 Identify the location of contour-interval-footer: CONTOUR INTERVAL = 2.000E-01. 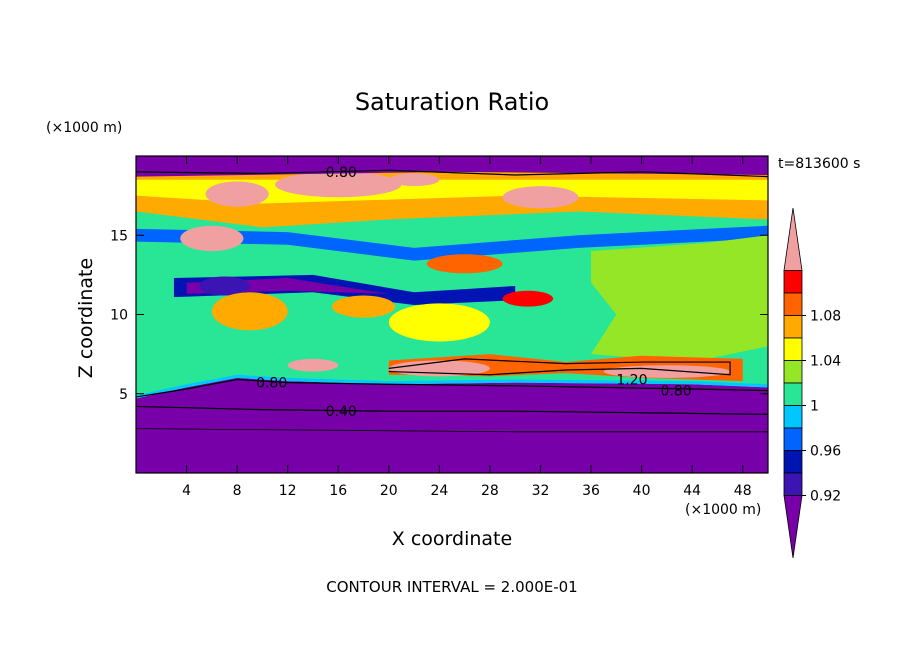
(452, 587).